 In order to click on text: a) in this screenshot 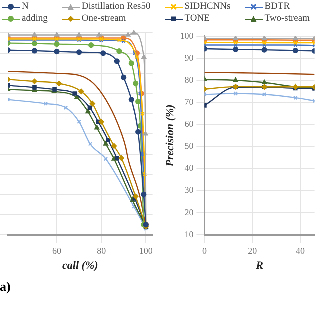, I will do `click(6, 287)`.